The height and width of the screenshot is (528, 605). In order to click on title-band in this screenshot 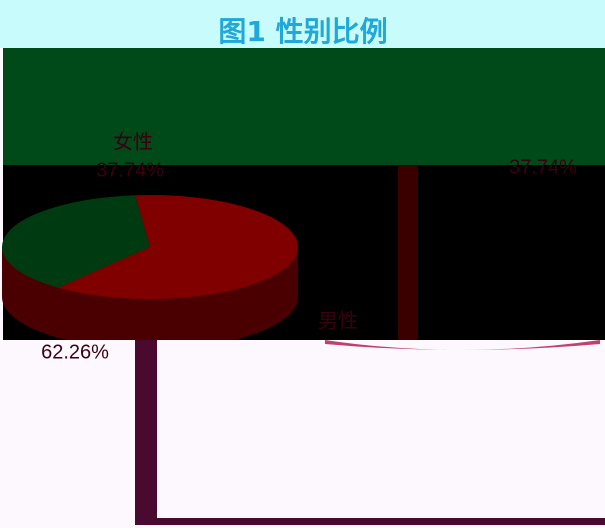, I will do `click(302, 24)`.